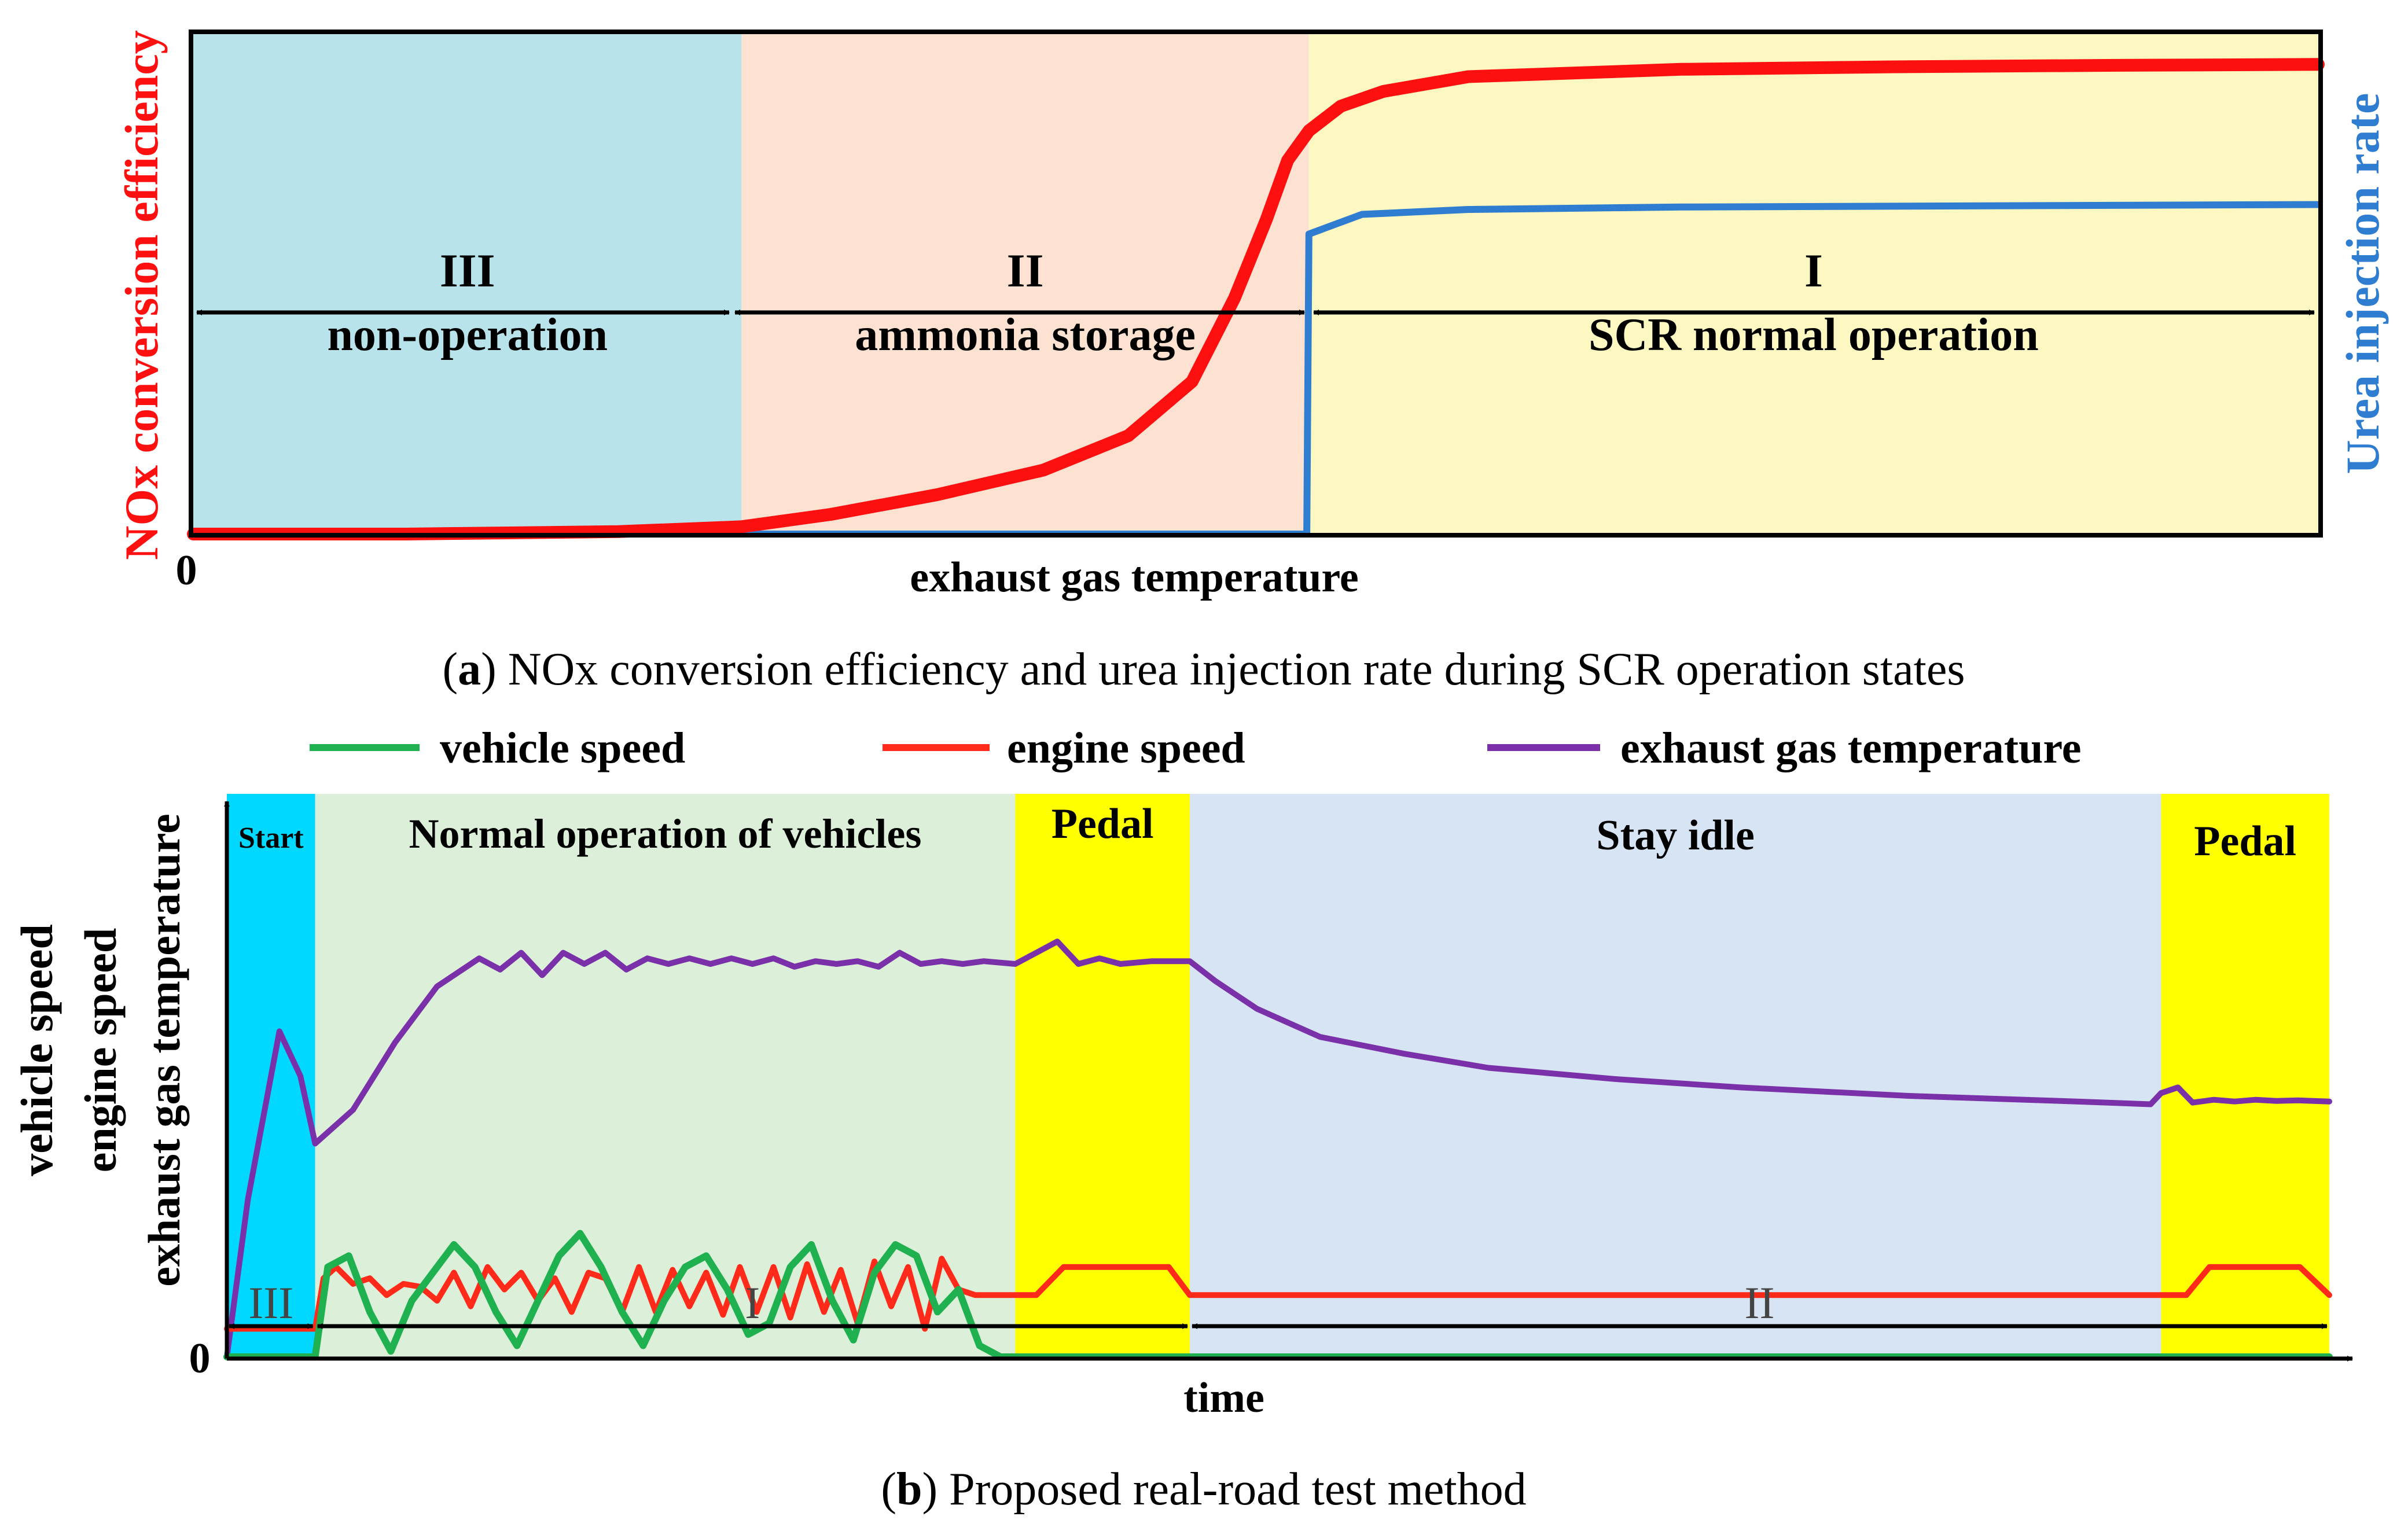 Image resolution: width=2408 pixels, height=1531 pixels. Describe the element at coordinates (1813, 270) in the screenshot. I see `panel-a-region-numeral: I` at that location.